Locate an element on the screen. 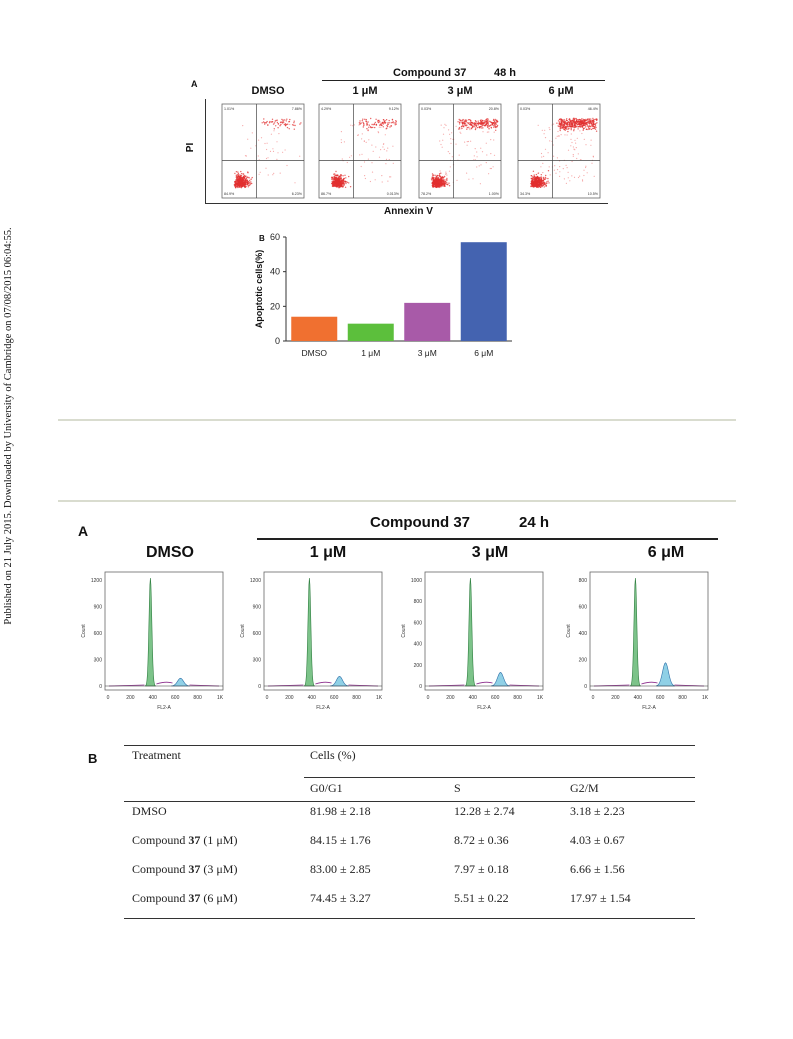  fig1-header-rule is located at coordinates (463, 80).